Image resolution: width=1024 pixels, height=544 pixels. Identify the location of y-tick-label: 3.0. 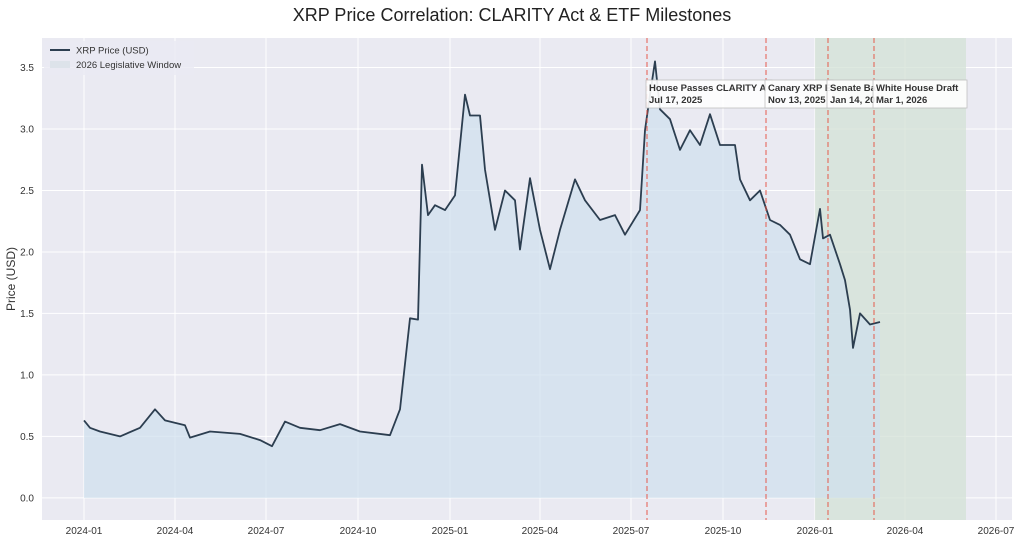
(27, 129).